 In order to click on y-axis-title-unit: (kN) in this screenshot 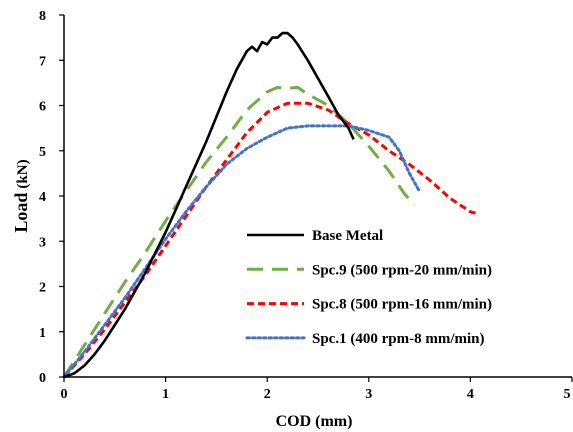, I will do `click(23, 173)`.